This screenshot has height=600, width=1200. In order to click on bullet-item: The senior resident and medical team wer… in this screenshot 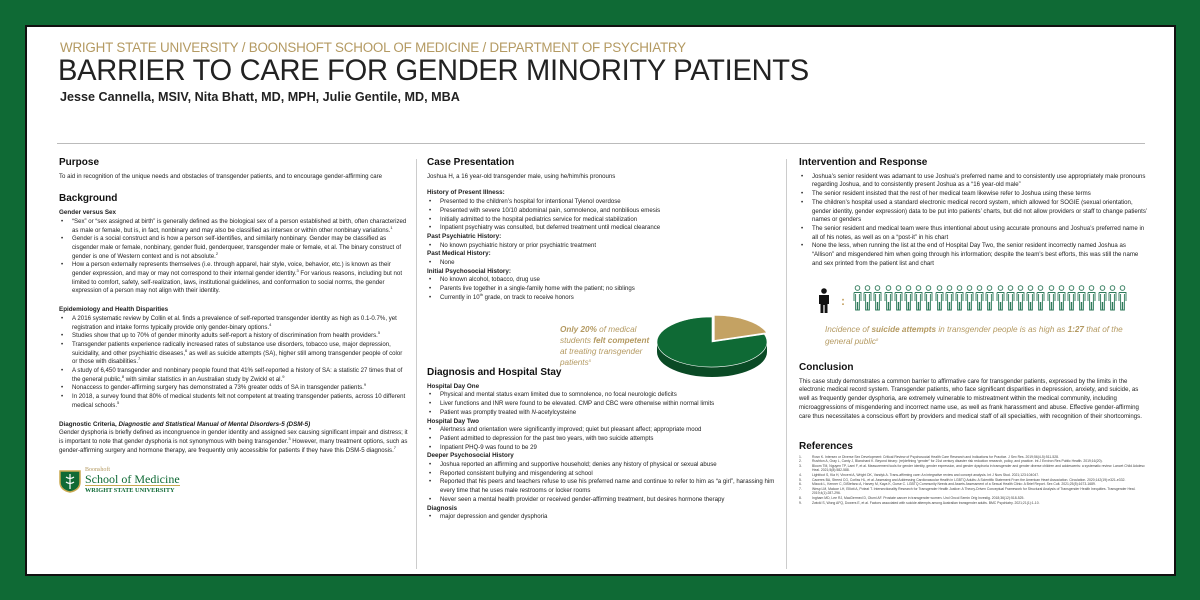, I will do `click(974, 233)`.